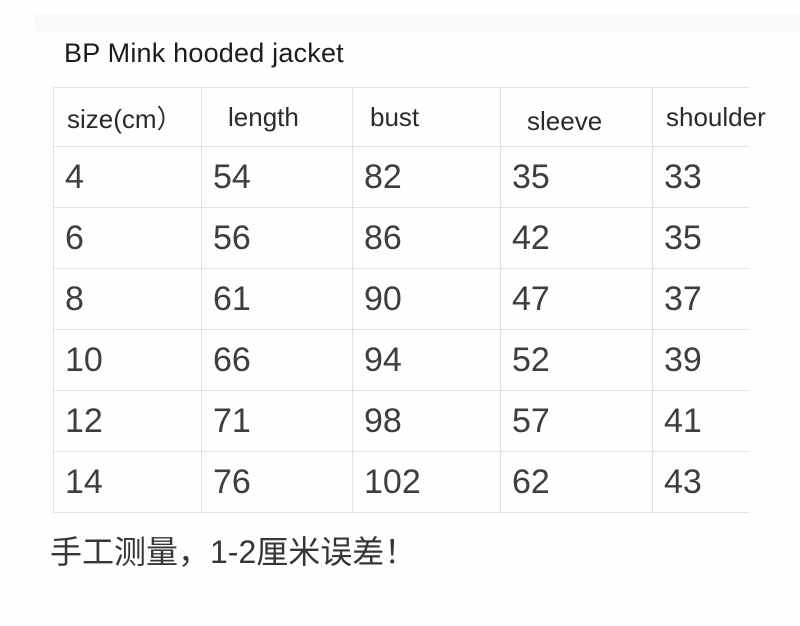  I want to click on cell-shoulder: 39, so click(700, 360).